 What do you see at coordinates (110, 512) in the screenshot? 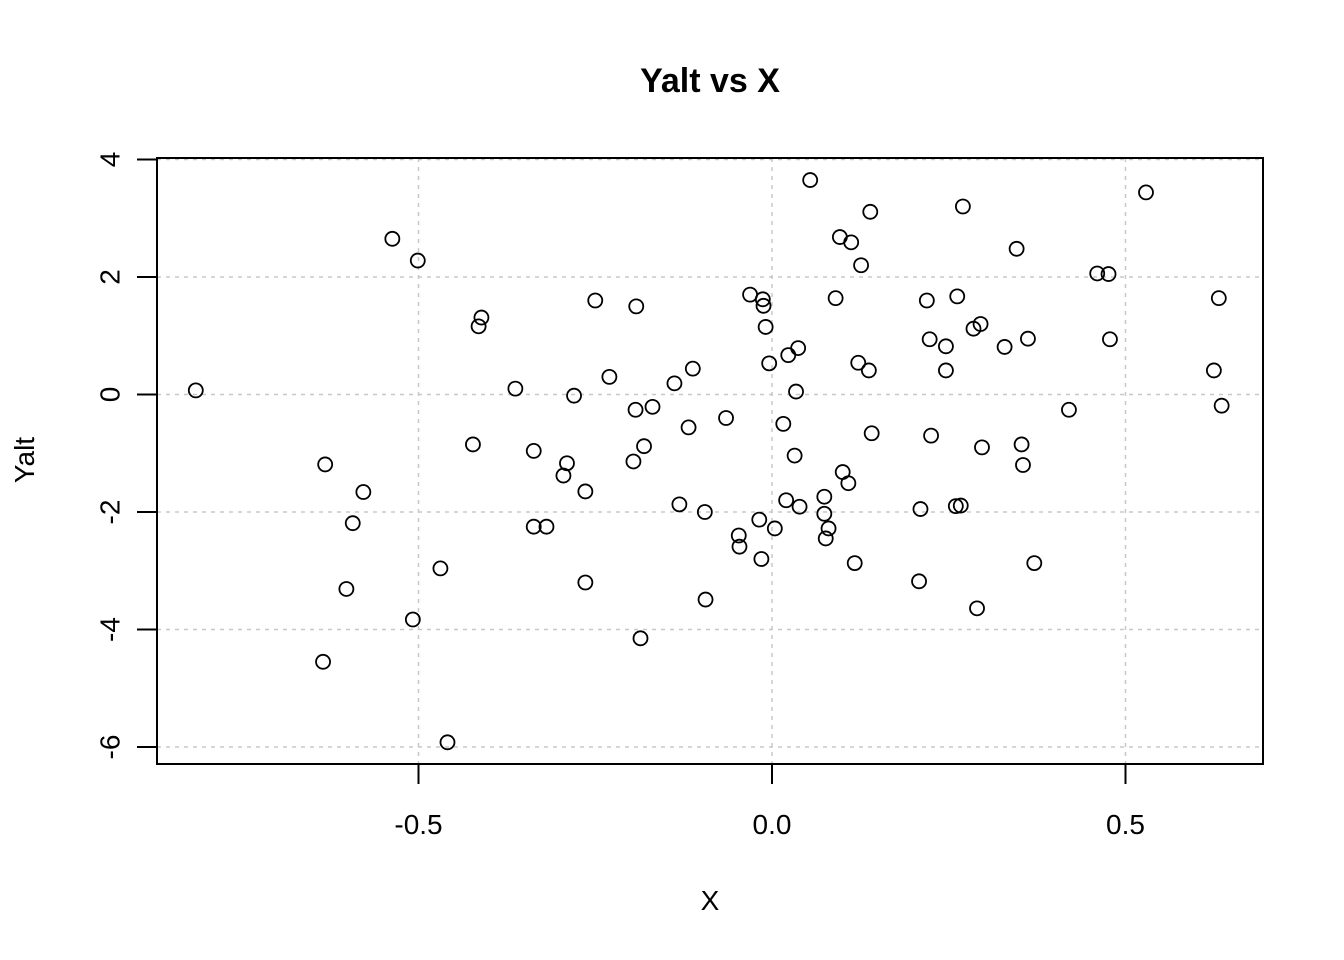
I see `y-tick-label: -2` at bounding box center [110, 512].